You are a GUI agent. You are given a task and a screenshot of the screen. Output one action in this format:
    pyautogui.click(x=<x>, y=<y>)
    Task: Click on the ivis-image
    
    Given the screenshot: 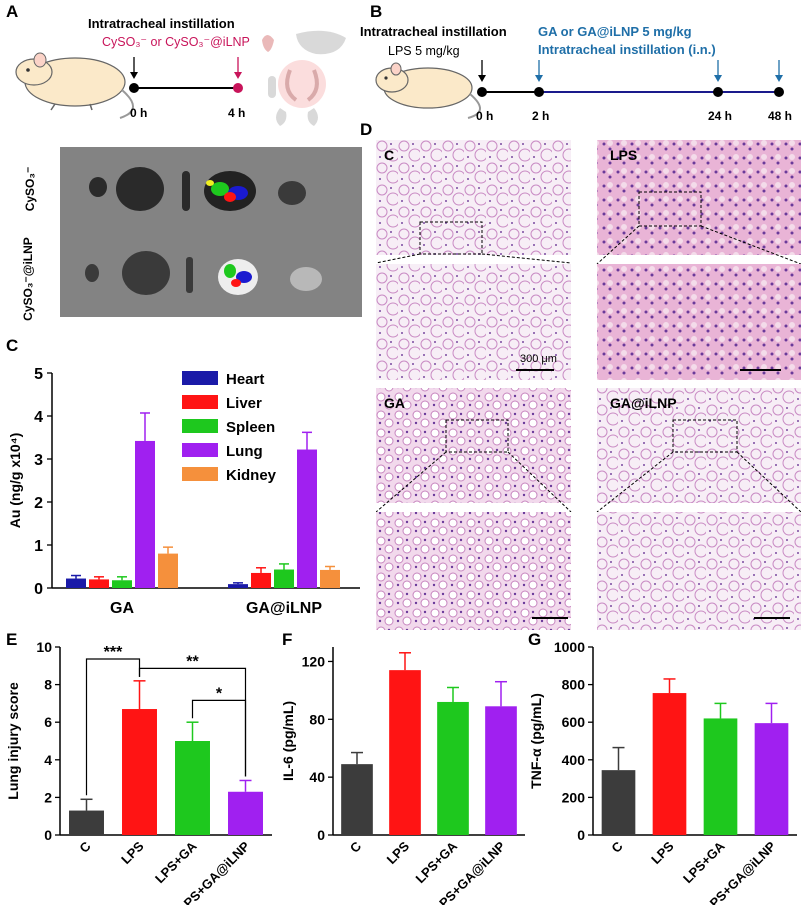 What is the action you would take?
    pyautogui.click(x=211, y=232)
    